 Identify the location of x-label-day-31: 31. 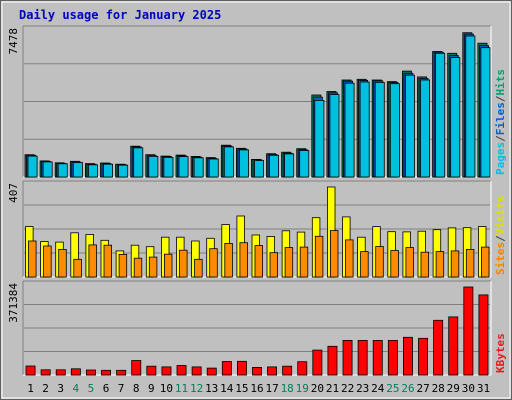
(483, 388).